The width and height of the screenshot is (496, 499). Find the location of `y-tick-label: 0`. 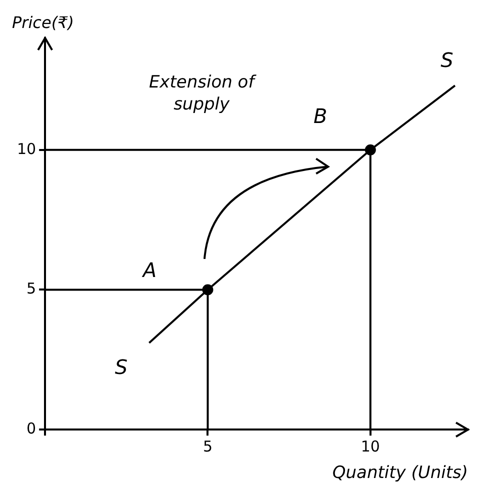

y-tick-label: 0 is located at coordinates (31, 428).